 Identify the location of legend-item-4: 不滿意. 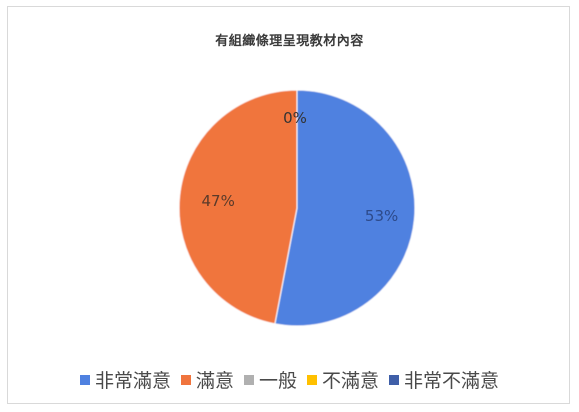
(343, 379).